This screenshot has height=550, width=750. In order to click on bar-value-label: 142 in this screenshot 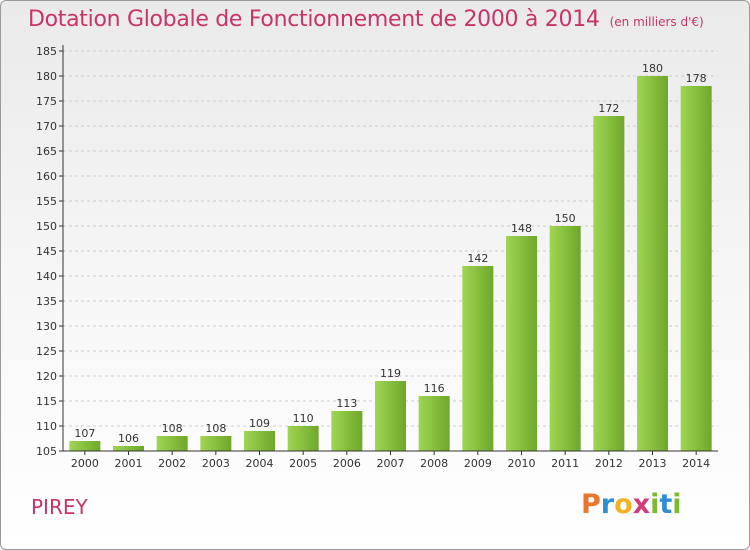, I will do `click(477, 258)`.